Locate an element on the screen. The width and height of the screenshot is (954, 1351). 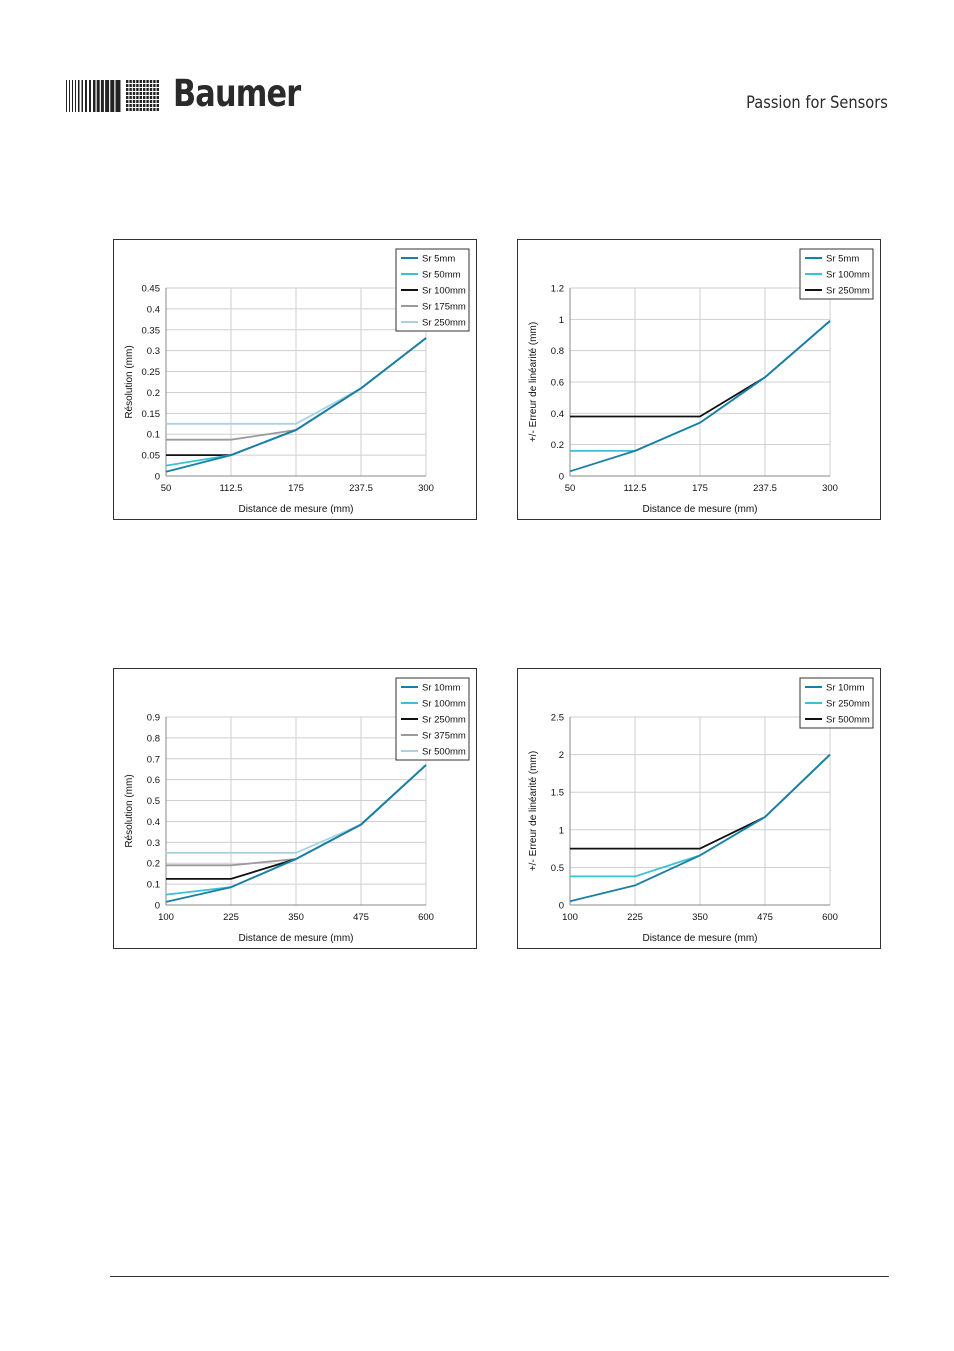
footer-divider is located at coordinates (499, 1276).